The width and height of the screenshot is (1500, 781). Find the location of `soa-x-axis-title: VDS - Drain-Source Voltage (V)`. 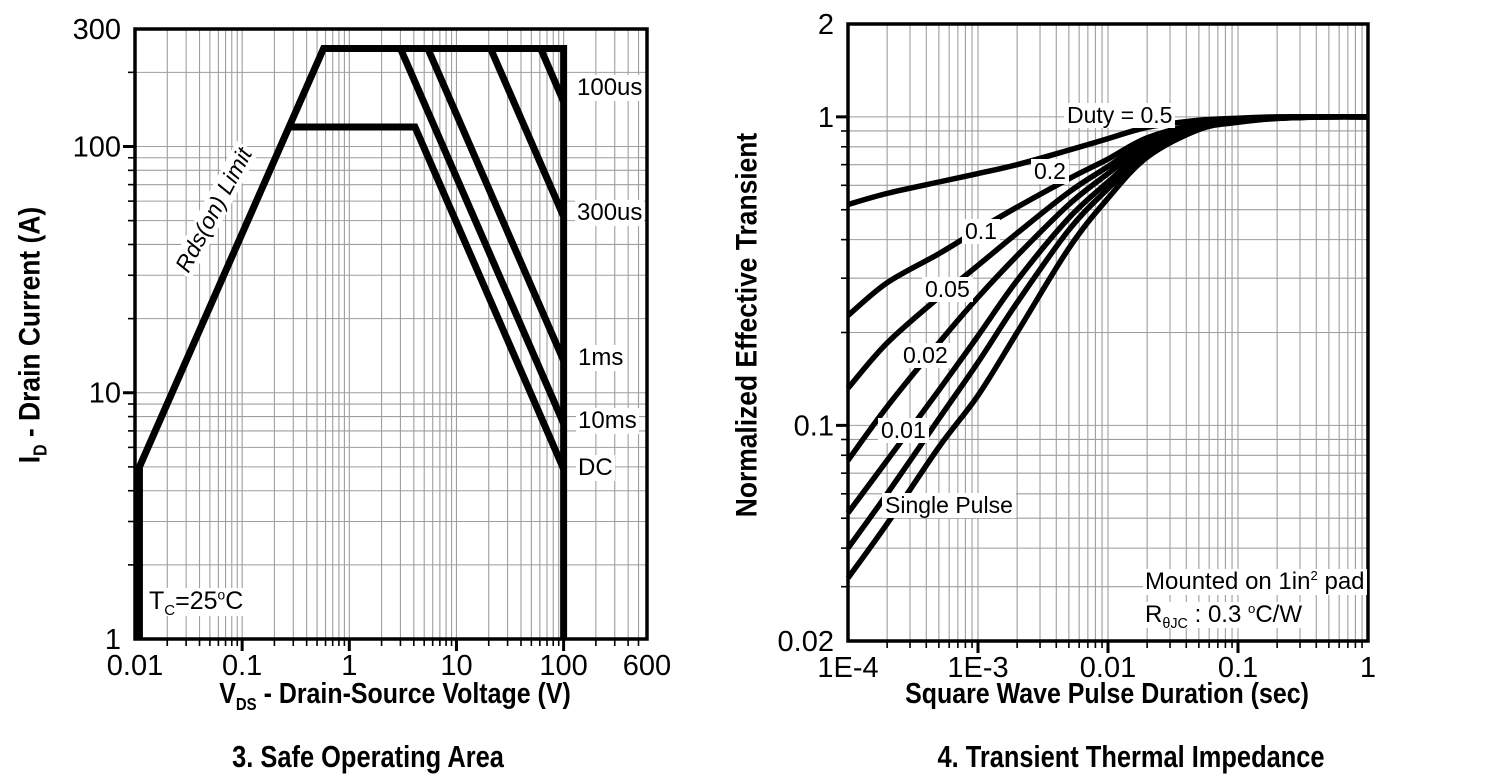

soa-x-axis-title: VDS - Drain-Source Voltage (V) is located at coordinates (395, 696).